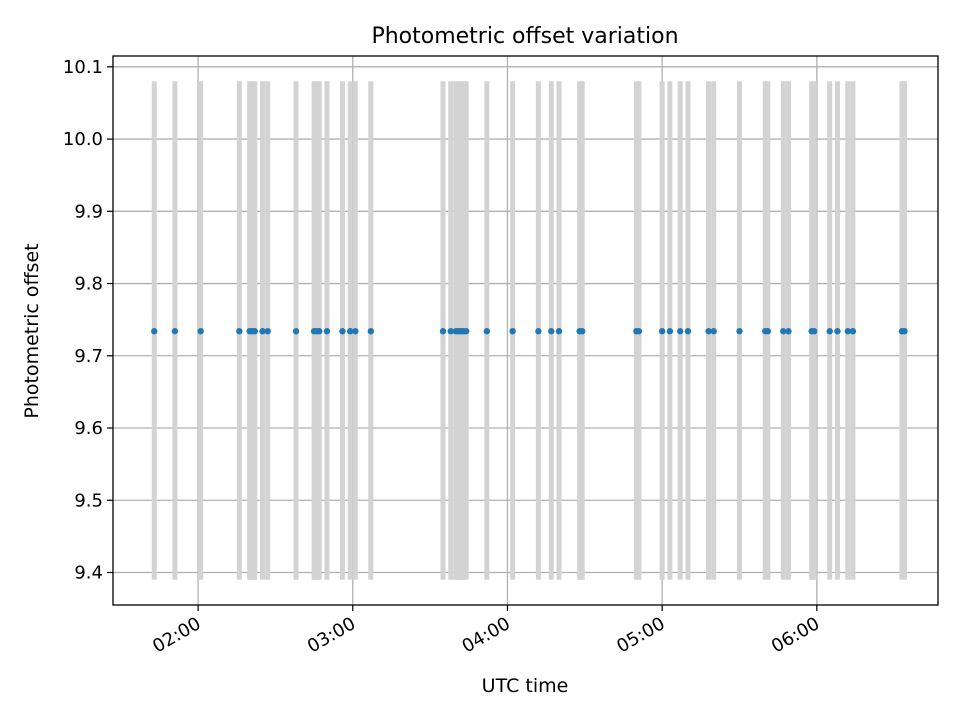 The image size is (960, 720). I want to click on y-tick-label: 9.8, so click(88, 284).